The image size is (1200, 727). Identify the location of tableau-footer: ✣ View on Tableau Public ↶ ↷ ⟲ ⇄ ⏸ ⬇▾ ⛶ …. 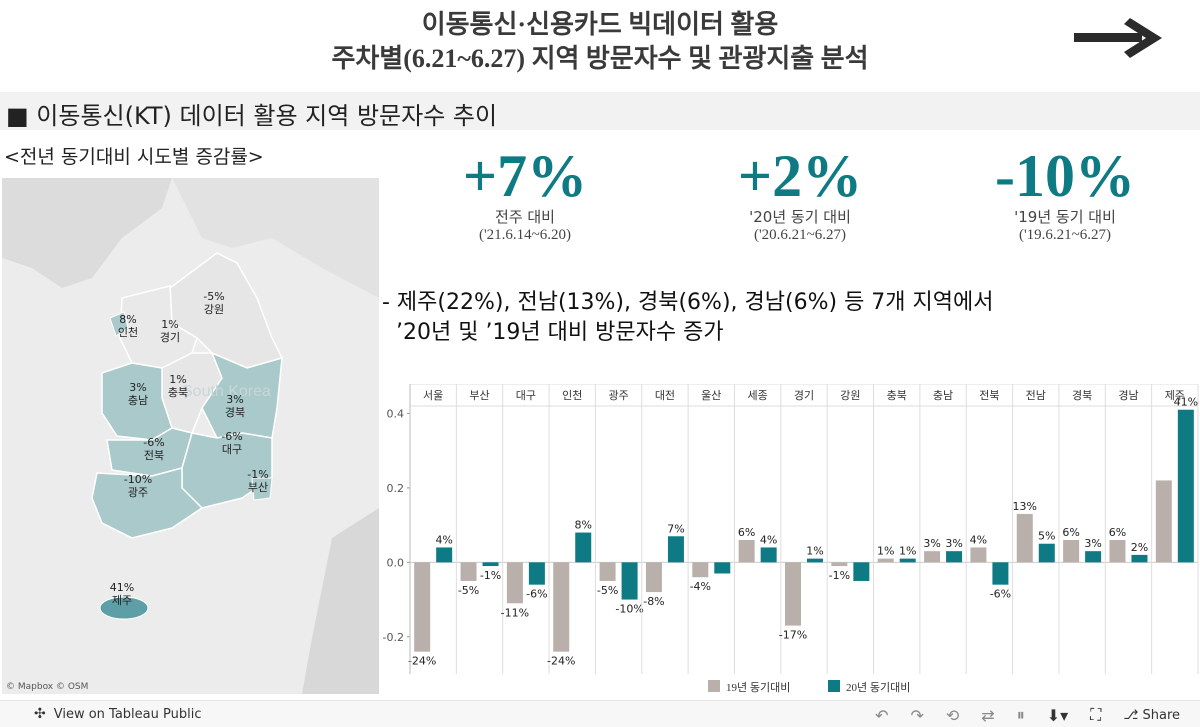
(600, 713).